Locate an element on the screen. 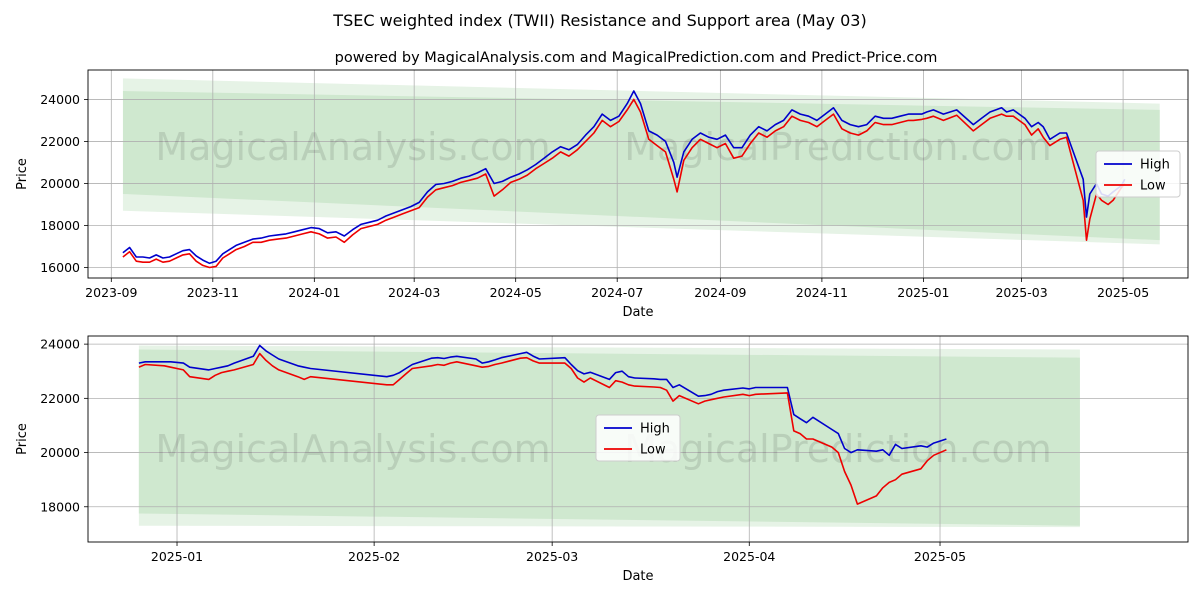 This screenshot has height=600, width=1200. x-tick-label: 2023-11 is located at coordinates (213, 292).